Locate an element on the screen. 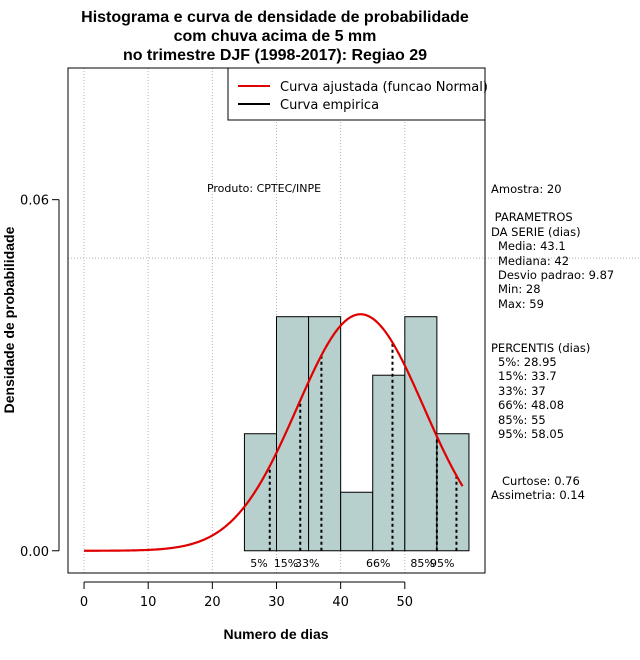 The height and width of the screenshot is (660, 640). percentile-label: 66% is located at coordinates (378, 563).